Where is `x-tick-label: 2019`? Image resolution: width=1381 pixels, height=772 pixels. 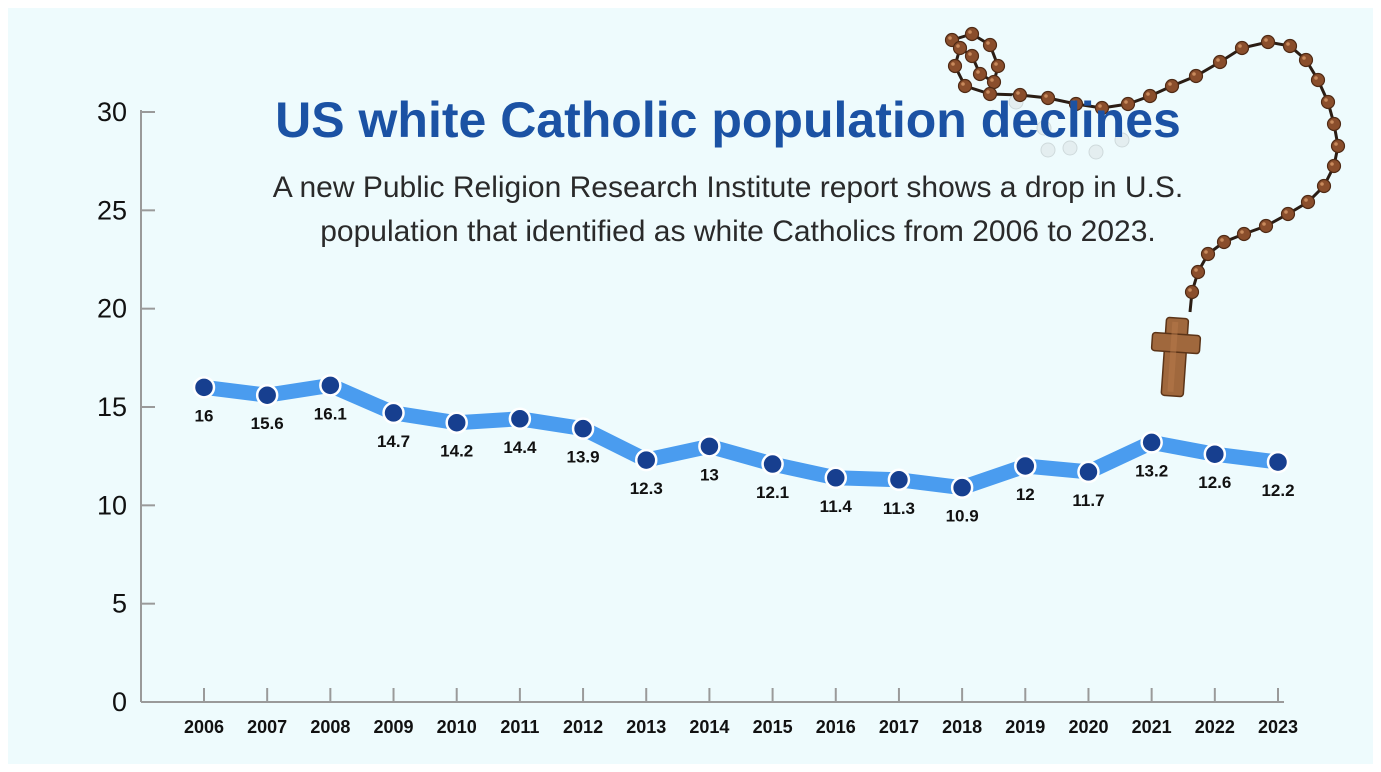 x-tick-label: 2019 is located at coordinates (1025, 727).